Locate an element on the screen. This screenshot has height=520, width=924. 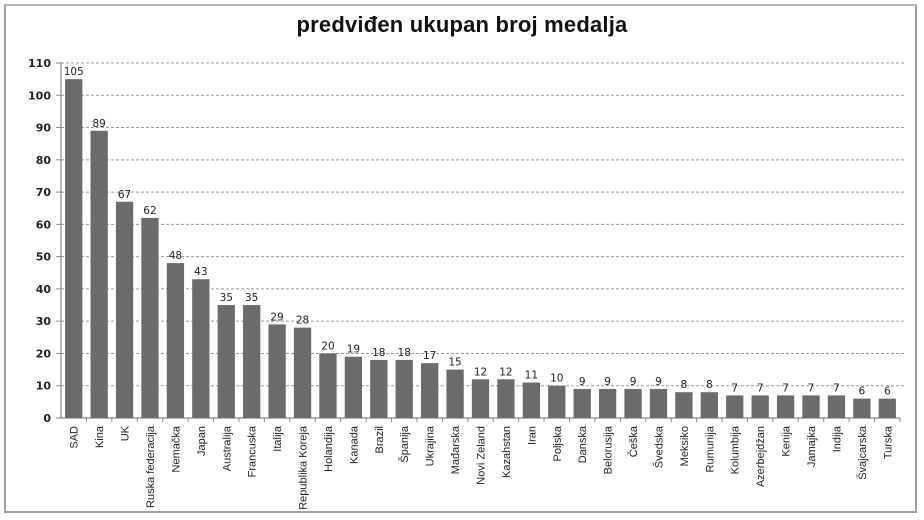
x-category-label: Poljska is located at coordinates (558, 443).